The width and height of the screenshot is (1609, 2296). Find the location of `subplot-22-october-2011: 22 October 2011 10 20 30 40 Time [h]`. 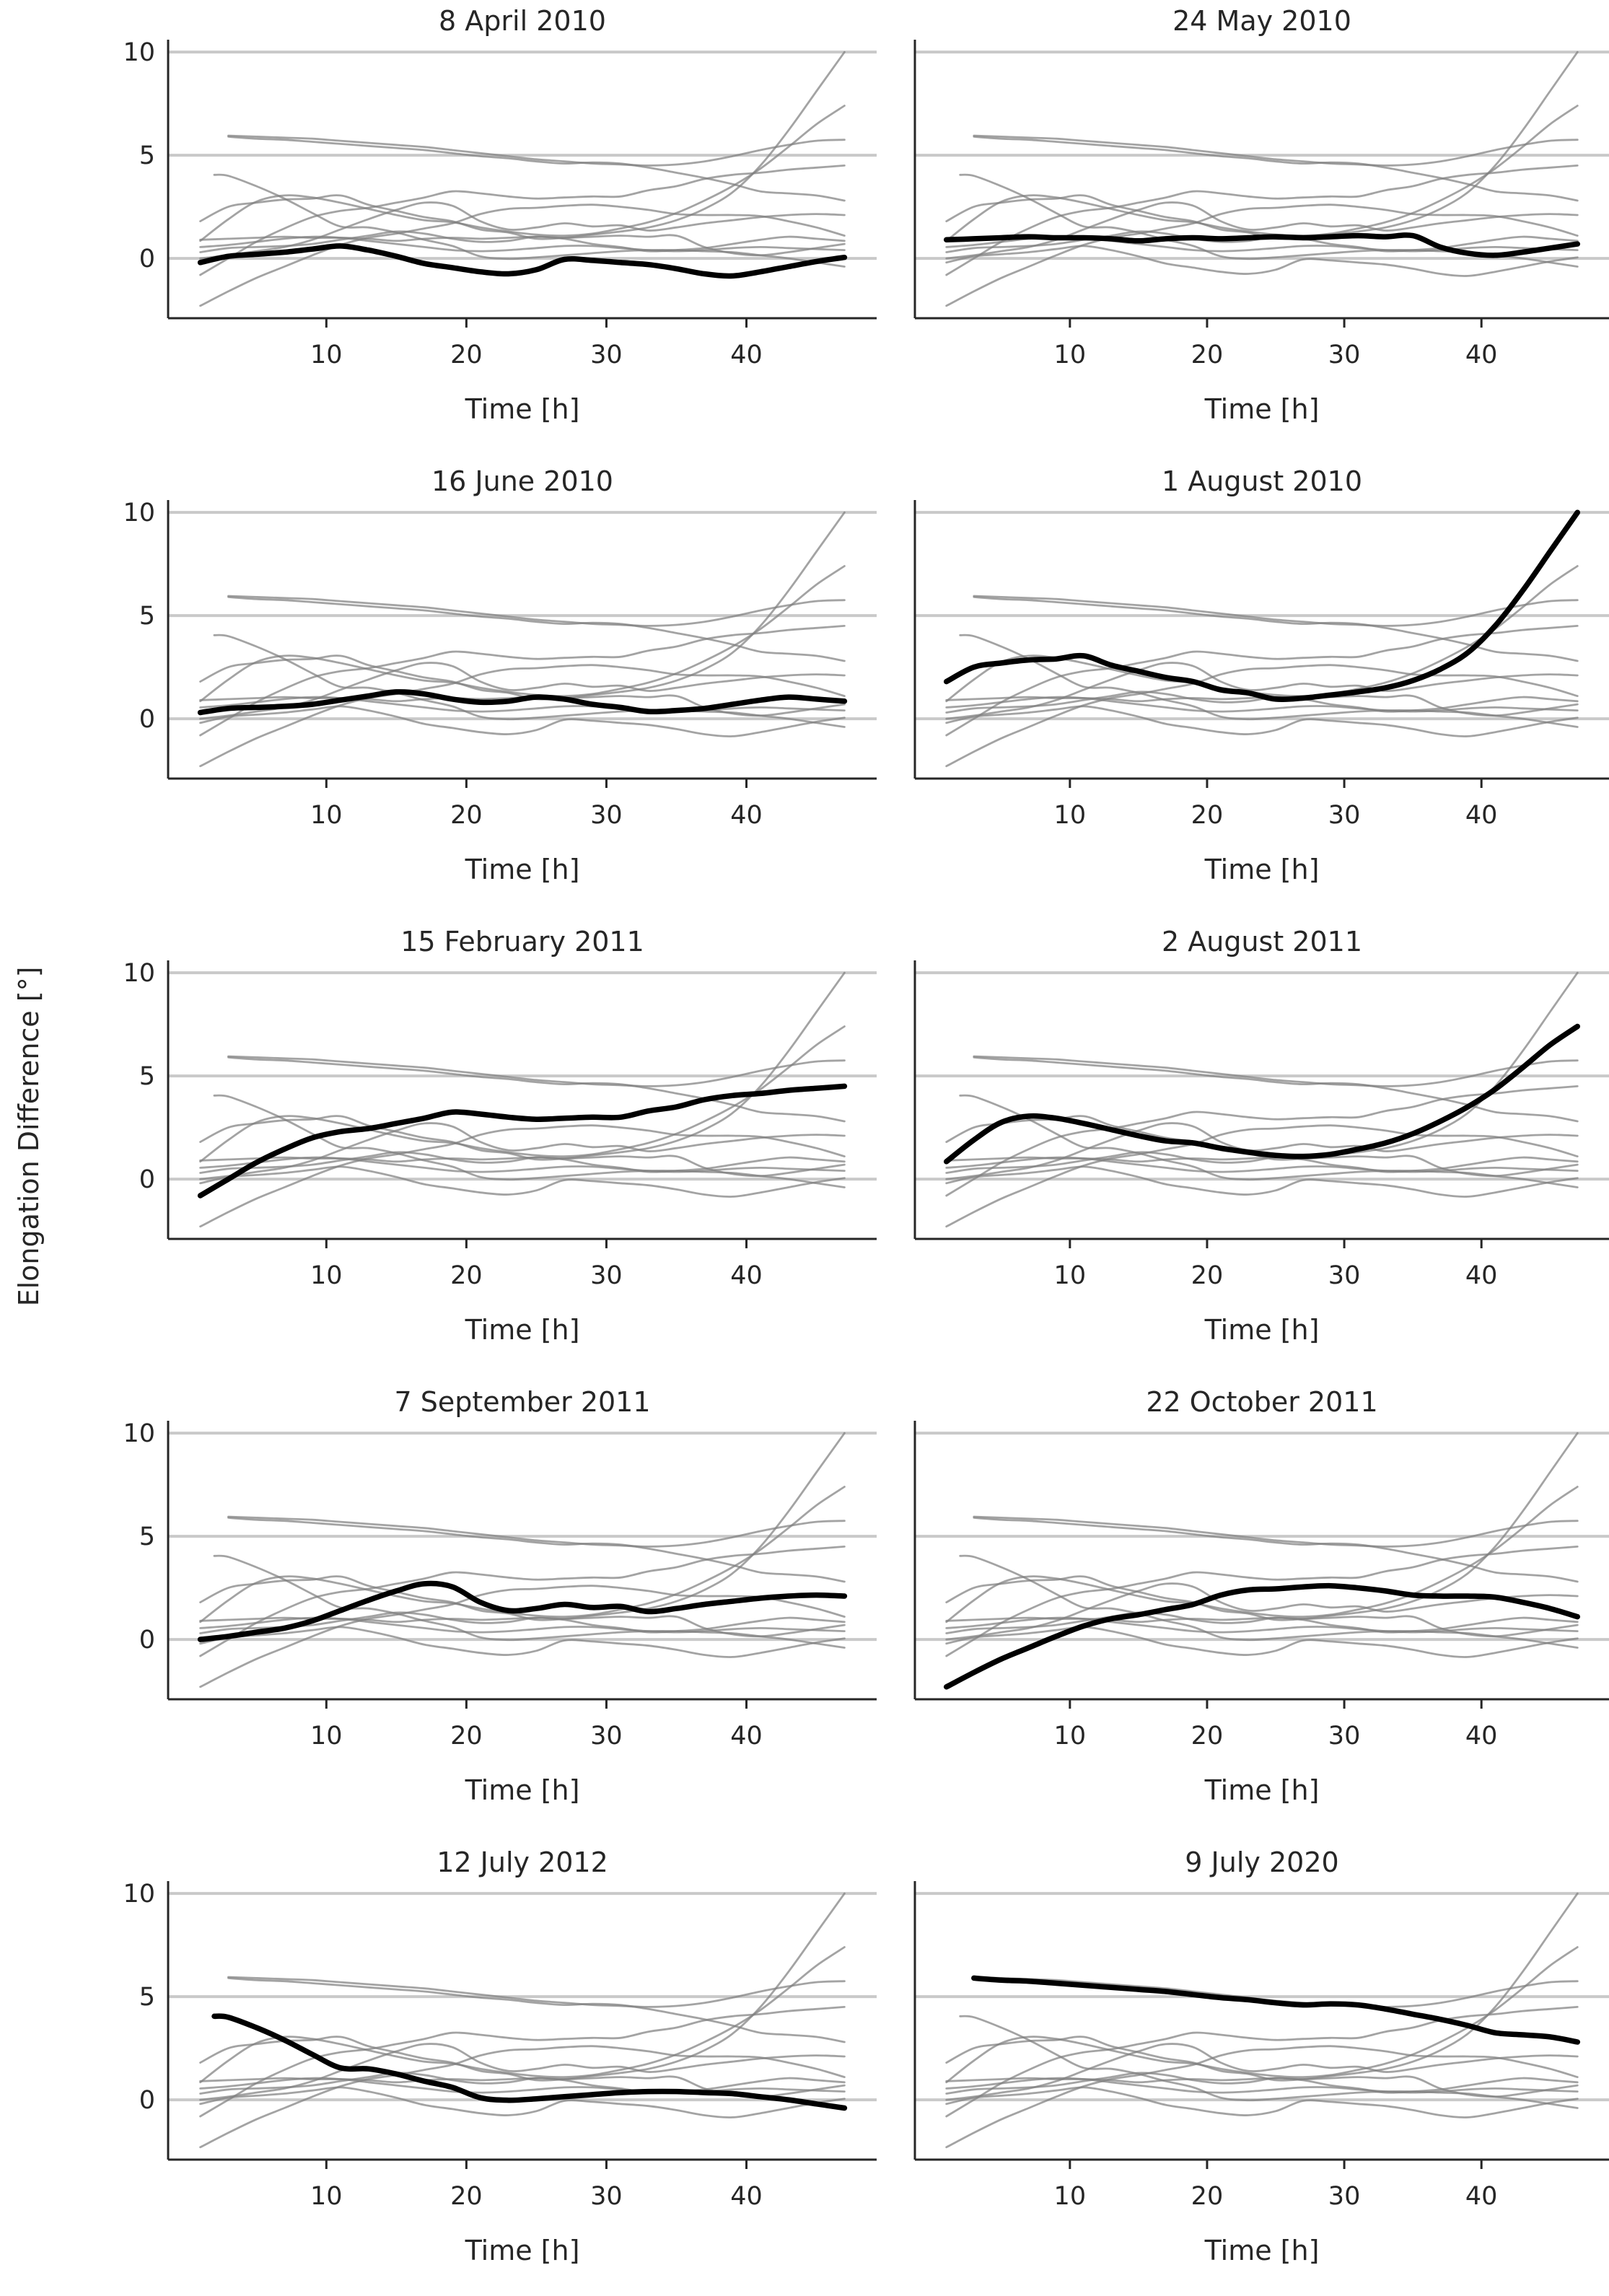

subplot-22-october-2011: 22 October 2011 10 20 30 40 Time [h] is located at coordinates (1261, 1596).